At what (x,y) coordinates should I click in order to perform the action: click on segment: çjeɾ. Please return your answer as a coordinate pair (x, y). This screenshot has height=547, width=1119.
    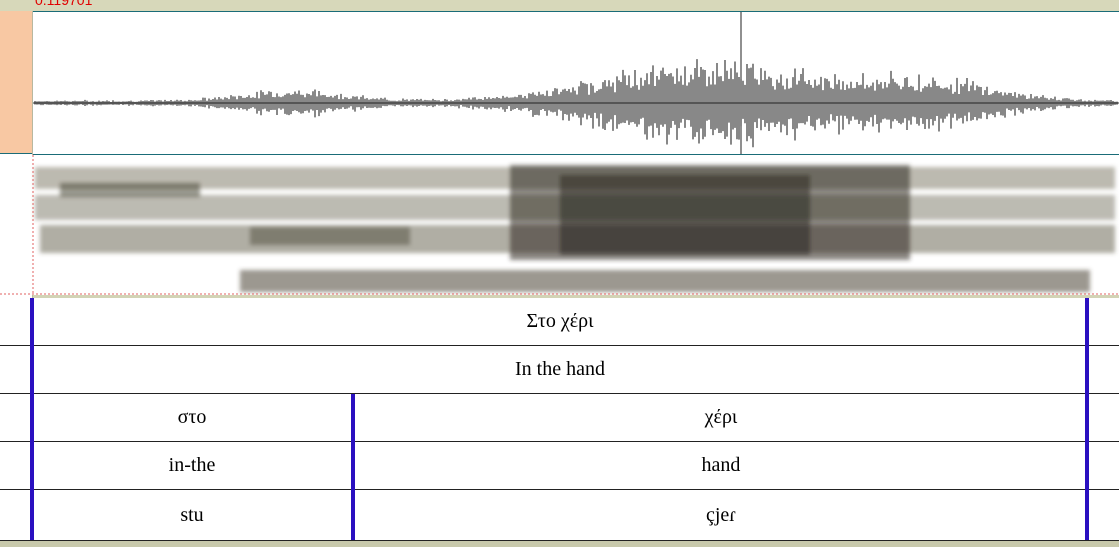
    Looking at the image, I should click on (721, 515).